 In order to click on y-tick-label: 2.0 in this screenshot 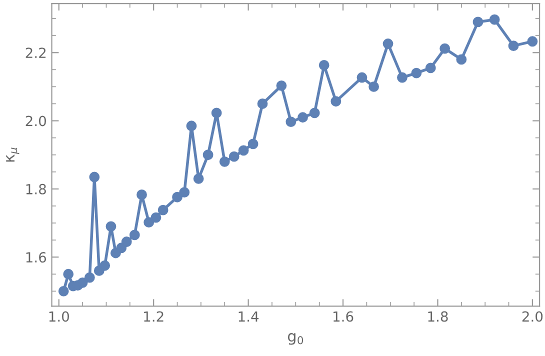, I will do `click(36, 121)`.